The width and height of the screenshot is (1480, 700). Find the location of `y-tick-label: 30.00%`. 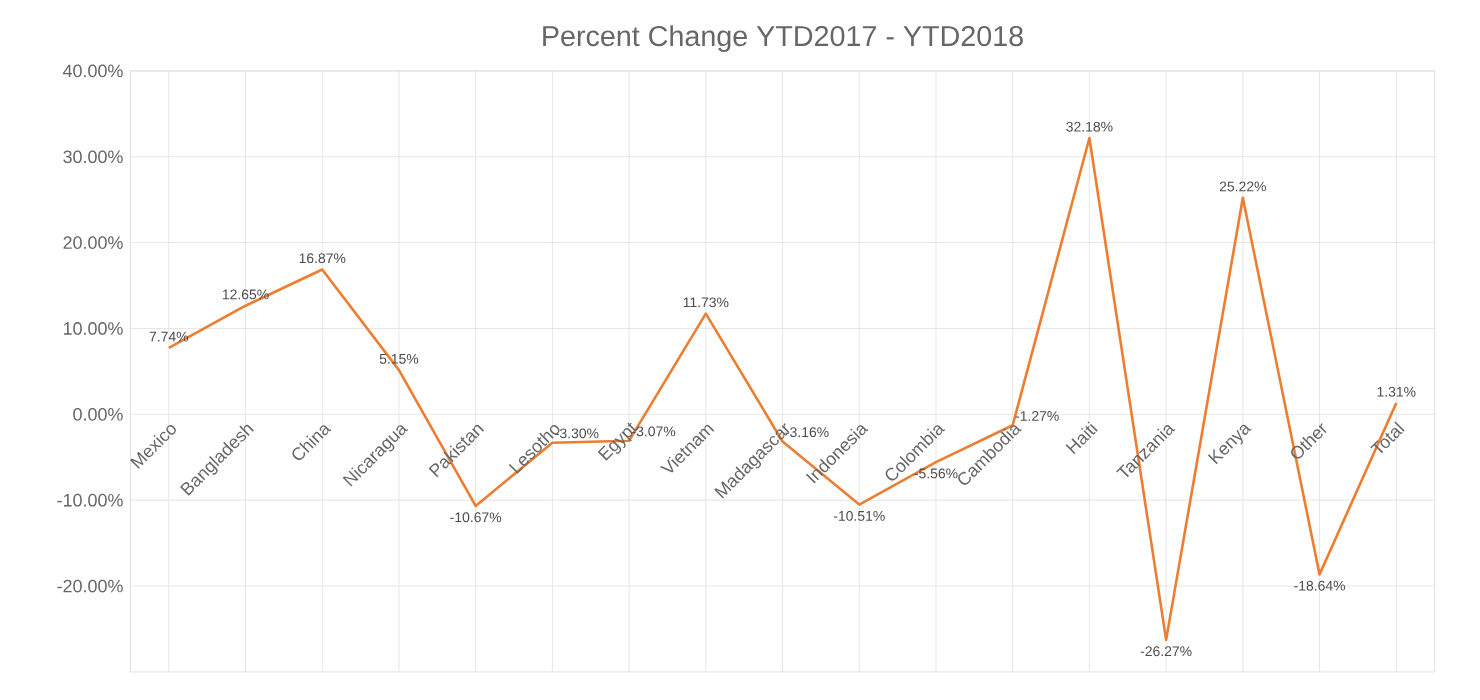

y-tick-label: 30.00% is located at coordinates (93, 156).